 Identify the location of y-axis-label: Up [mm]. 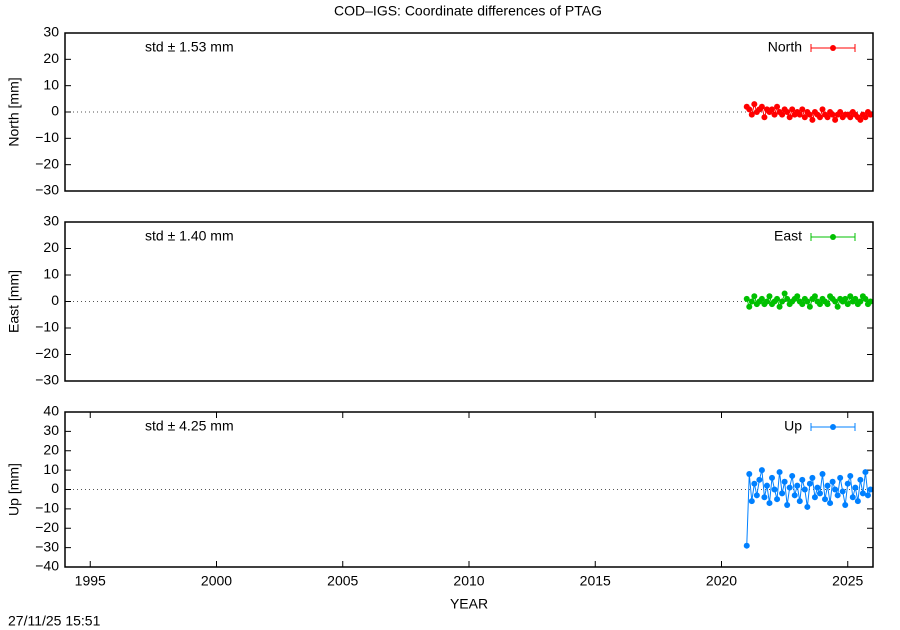
(14, 489).